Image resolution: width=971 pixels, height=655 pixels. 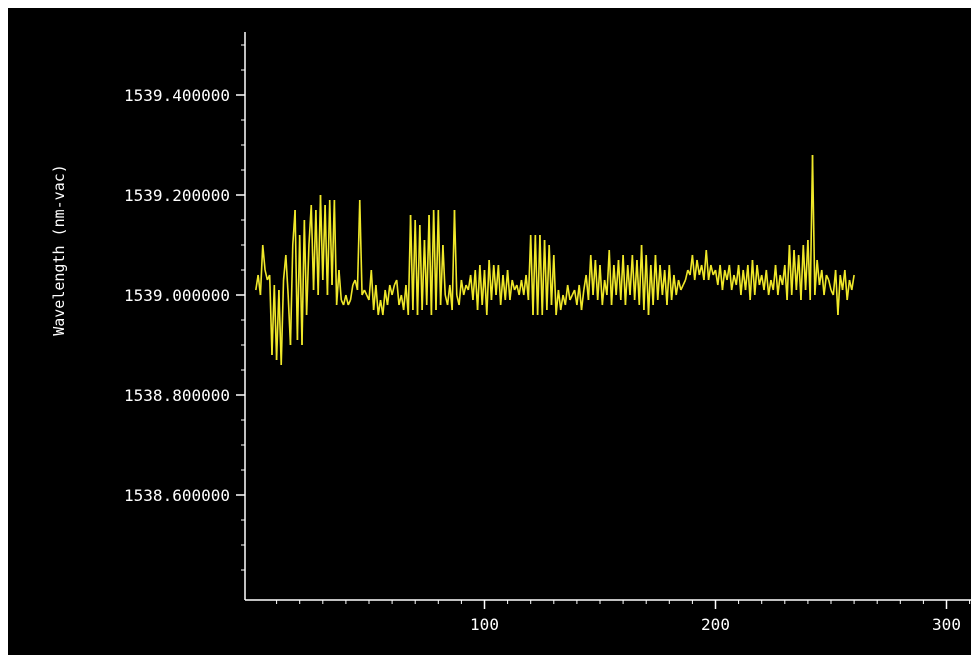 I want to click on y-tick-label: 1538.600000, so click(x=177, y=495).